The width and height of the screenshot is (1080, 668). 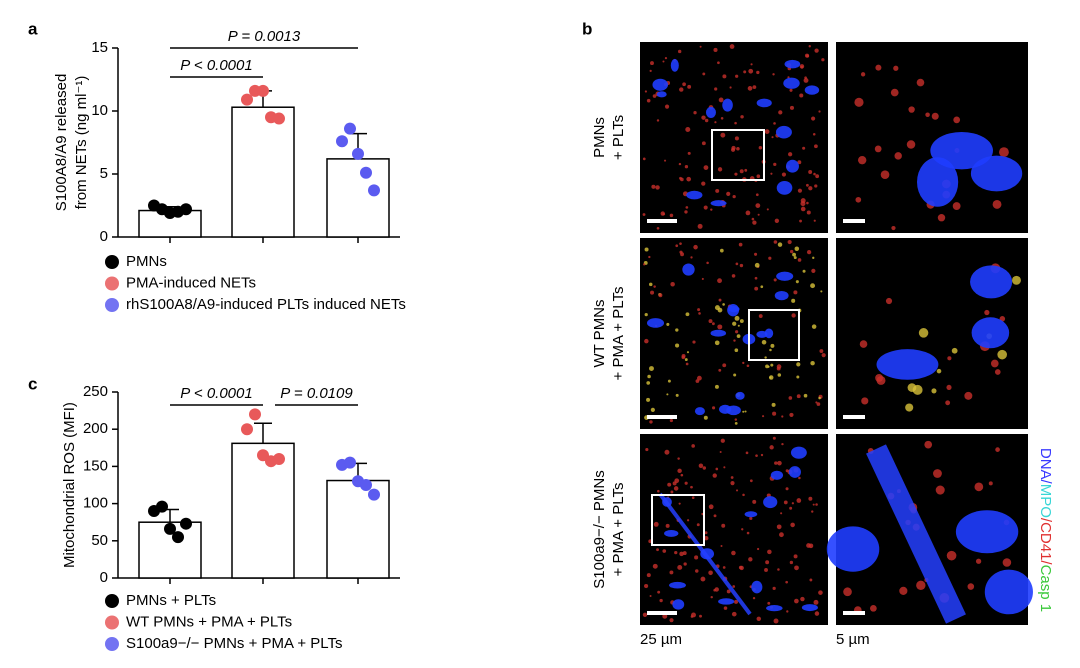 What do you see at coordinates (191, 282) in the screenshot?
I see `legend-label: PMA-induced NETs` at bounding box center [191, 282].